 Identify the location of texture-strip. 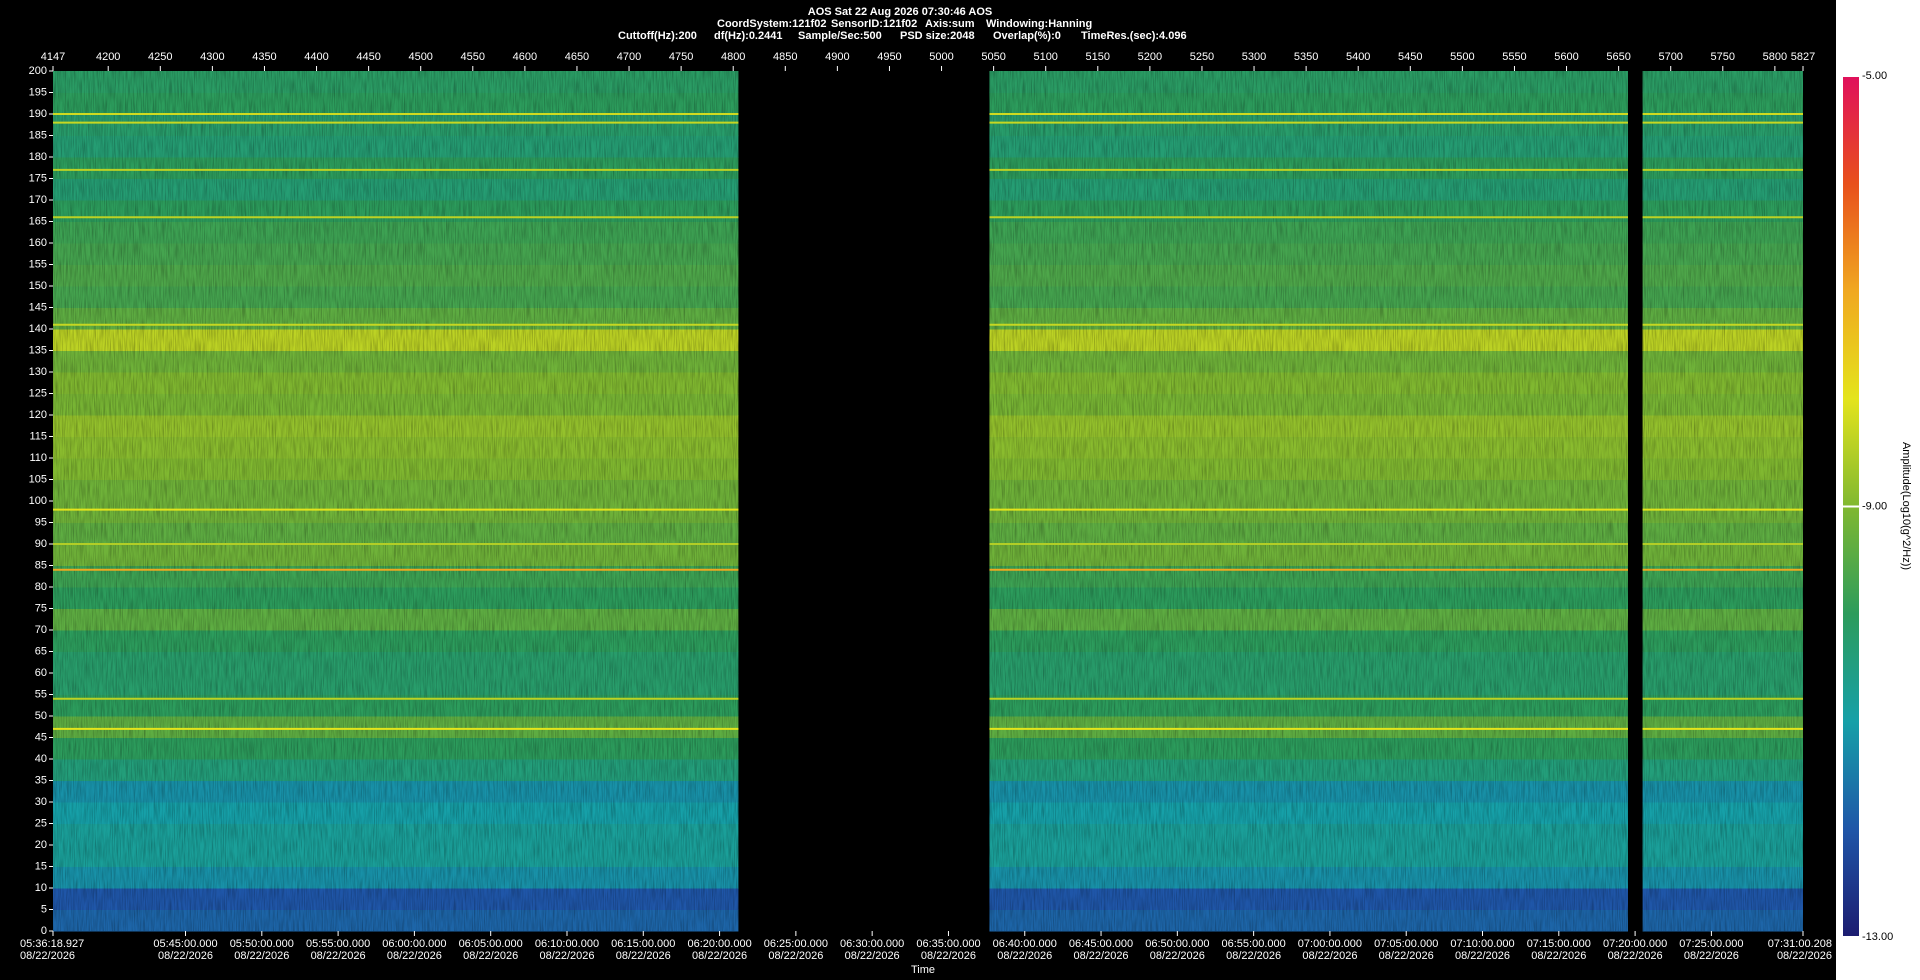
(1722, 501).